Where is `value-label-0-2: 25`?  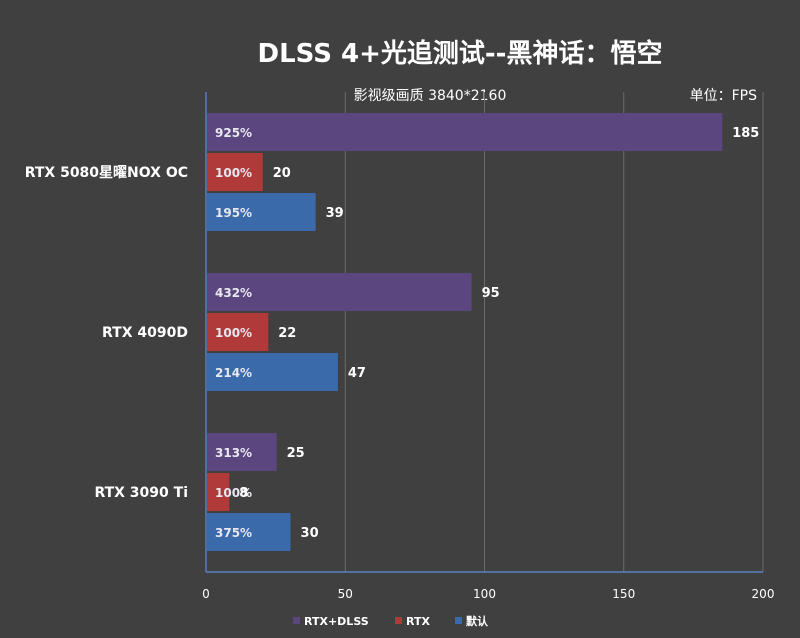 value-label-0-2: 25 is located at coordinates (296, 453).